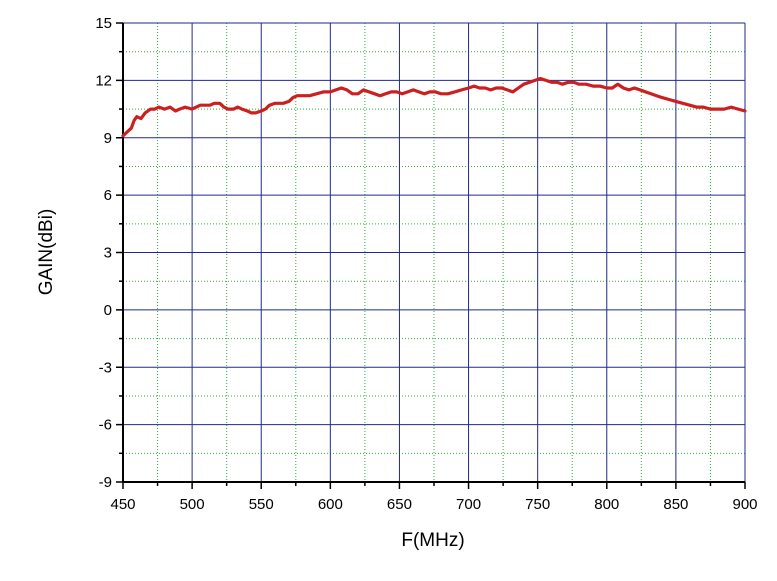 The width and height of the screenshot is (777, 581). Describe the element at coordinates (537, 504) in the screenshot. I see `x-tick-label: 750` at that location.